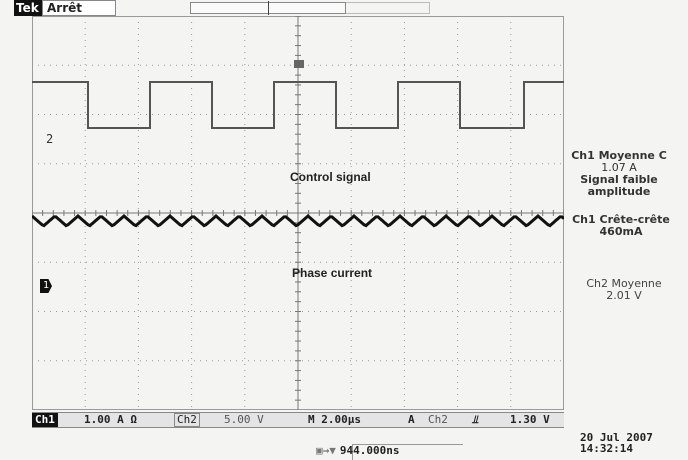  What do you see at coordinates (28, 8) in the screenshot?
I see `brand-logo: Tek` at bounding box center [28, 8].